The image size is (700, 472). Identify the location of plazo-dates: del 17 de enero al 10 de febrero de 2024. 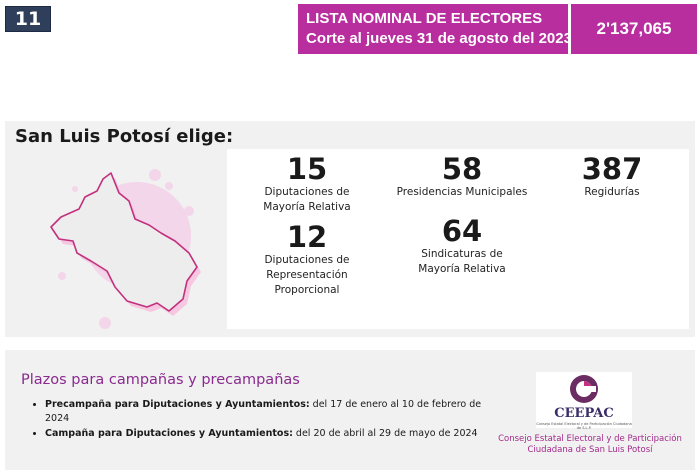
(263, 411).